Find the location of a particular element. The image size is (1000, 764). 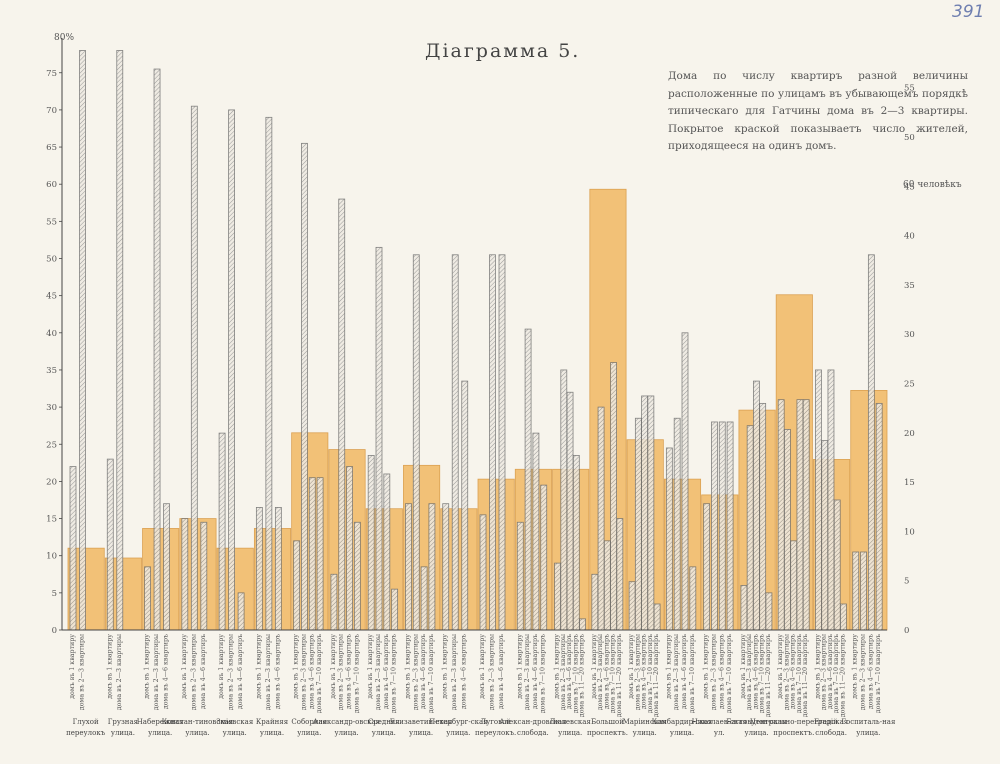

street-label: Грузная is located at coordinates (123, 722).